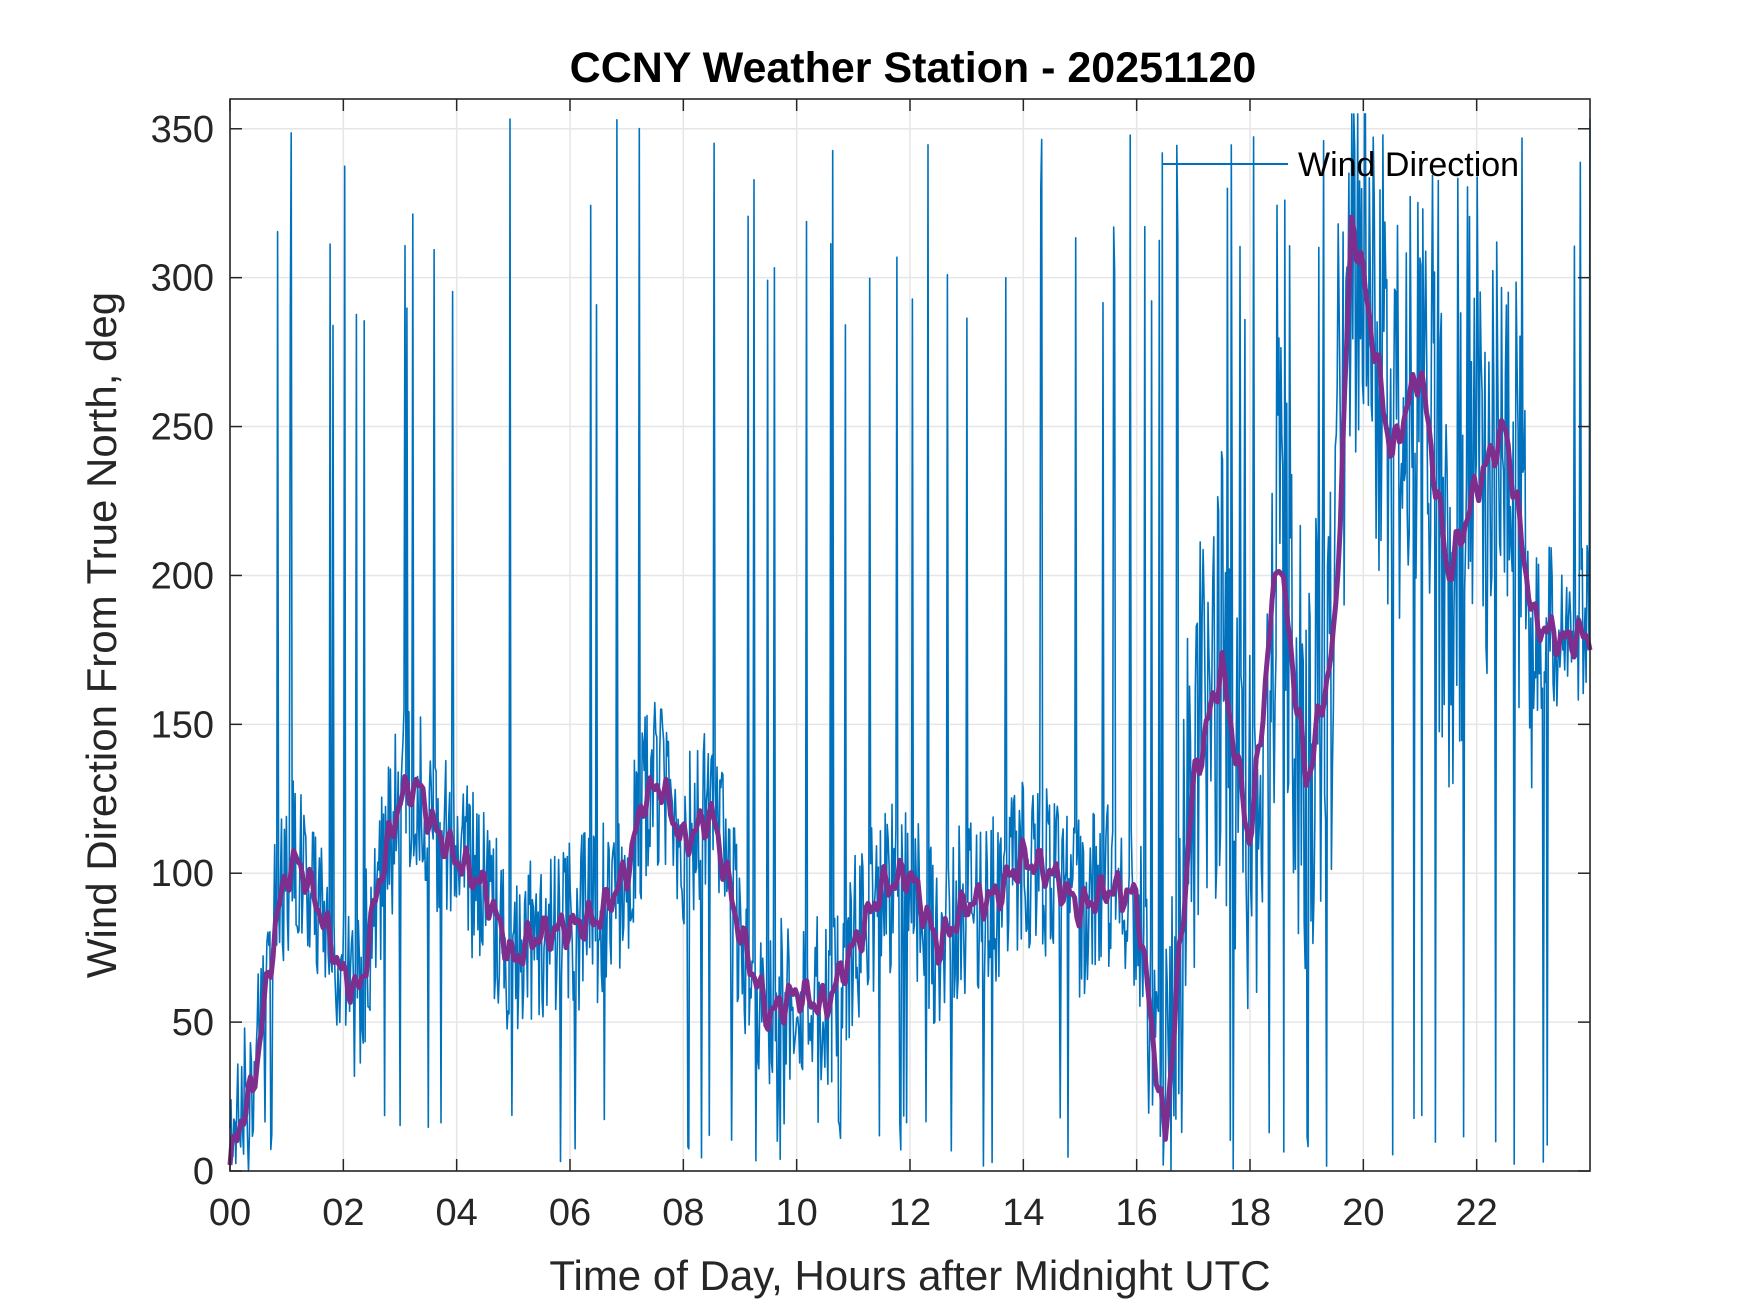  I want to click on x-tick-label: 12, so click(910, 1213).